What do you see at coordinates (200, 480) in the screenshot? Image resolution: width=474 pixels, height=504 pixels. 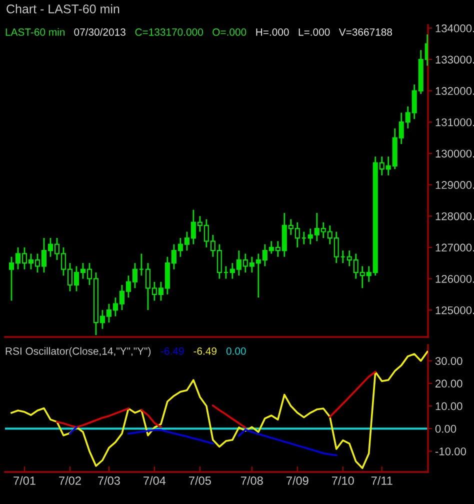 I see `x-tick-label: 7/05` at bounding box center [200, 480].